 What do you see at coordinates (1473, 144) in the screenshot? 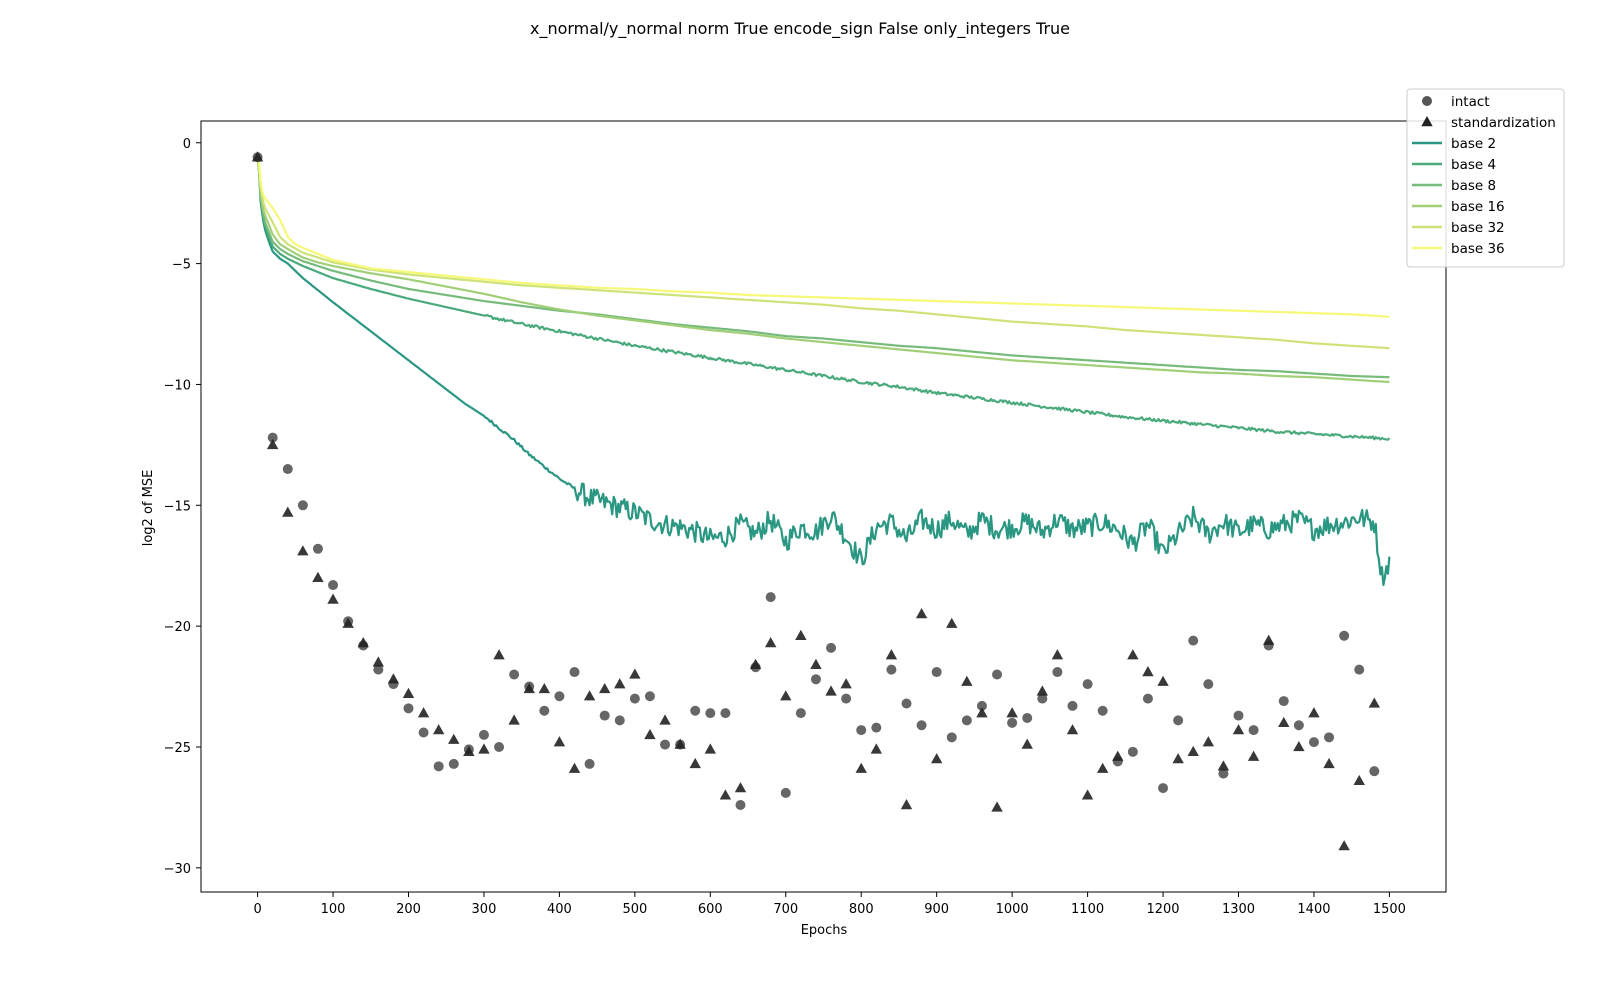
I see `legend-label: base 2` at bounding box center [1473, 144].